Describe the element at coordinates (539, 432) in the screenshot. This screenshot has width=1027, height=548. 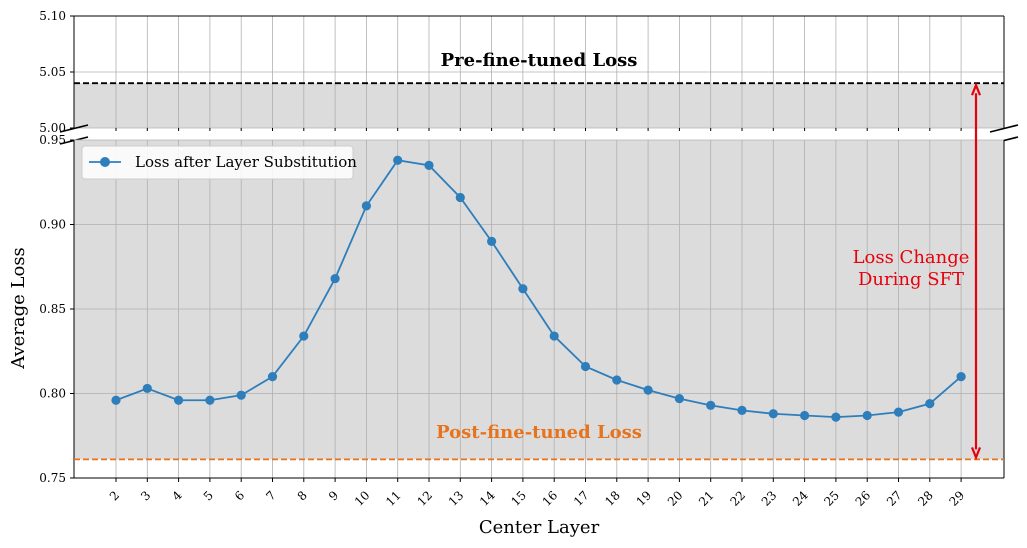
I see `post-fine-tuned-loss-label: Post-fine-tuned Loss` at that location.